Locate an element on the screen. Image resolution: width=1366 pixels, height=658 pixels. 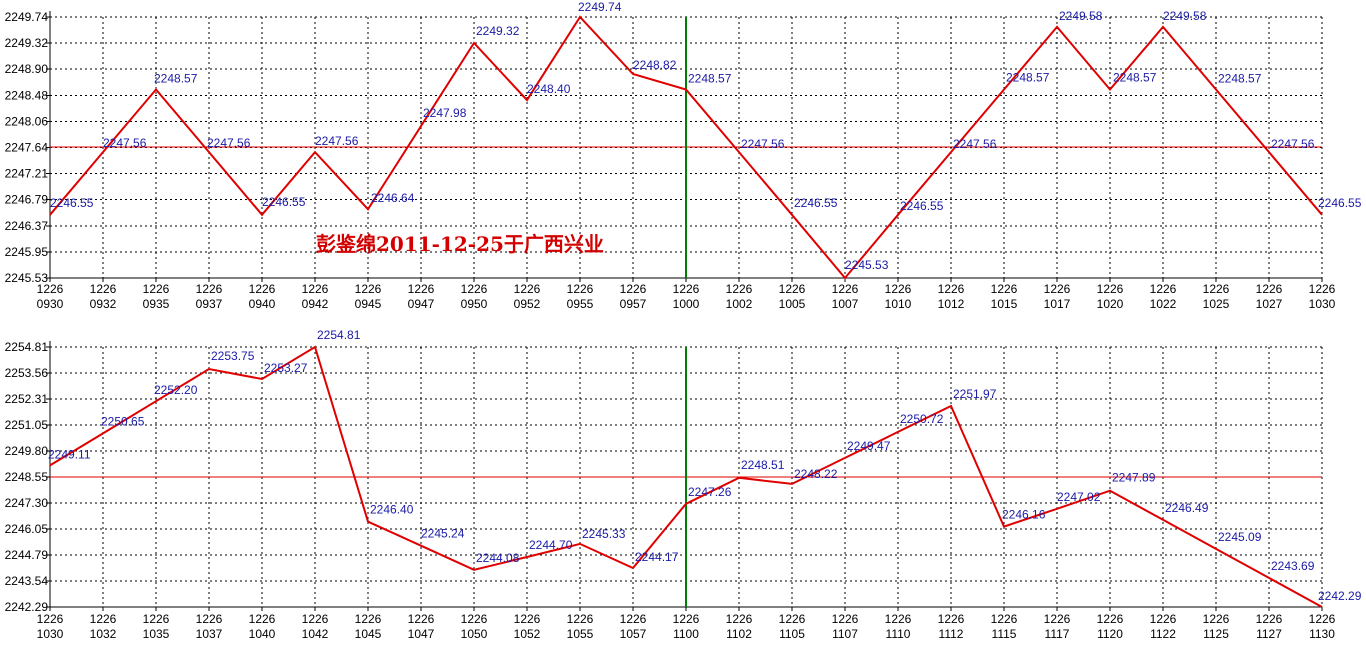
x-tick-label-time: 0952 is located at coordinates (527, 304).